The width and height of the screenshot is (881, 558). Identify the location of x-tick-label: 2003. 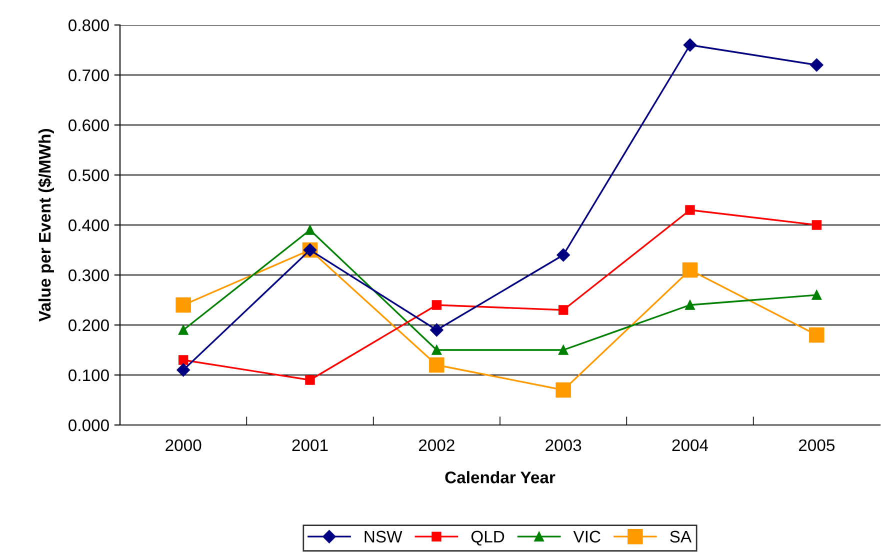
(564, 445).